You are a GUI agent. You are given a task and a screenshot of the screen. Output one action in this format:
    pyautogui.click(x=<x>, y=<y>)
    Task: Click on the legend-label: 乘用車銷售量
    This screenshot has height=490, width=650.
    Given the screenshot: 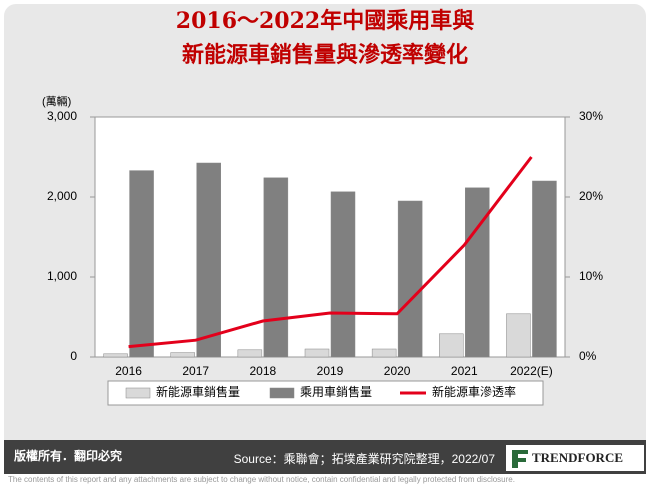 What is the action you would take?
    pyautogui.click(x=336, y=391)
    